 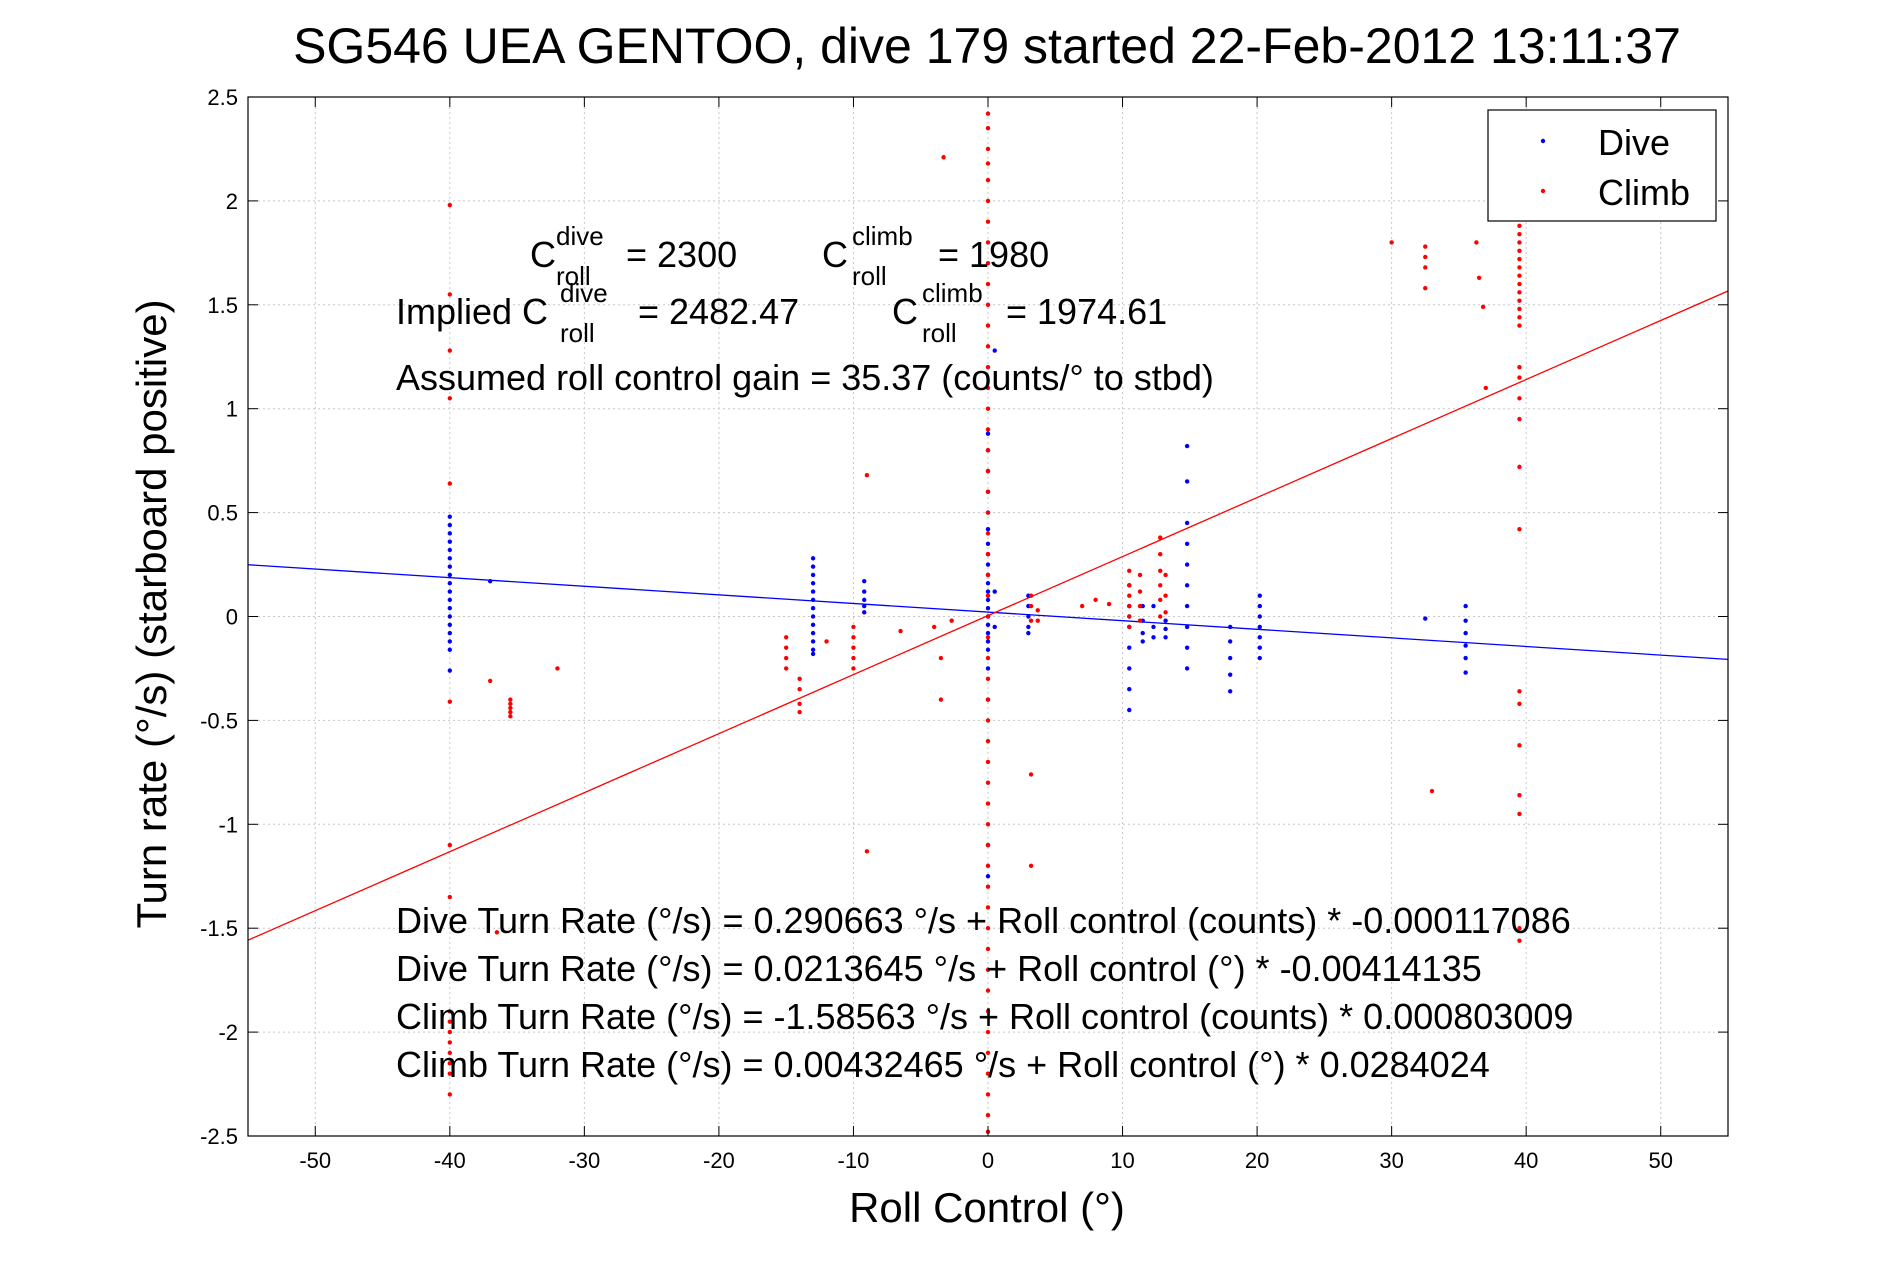 What do you see at coordinates (854, 1160) in the screenshot?
I see `x-tick-label: -10` at bounding box center [854, 1160].